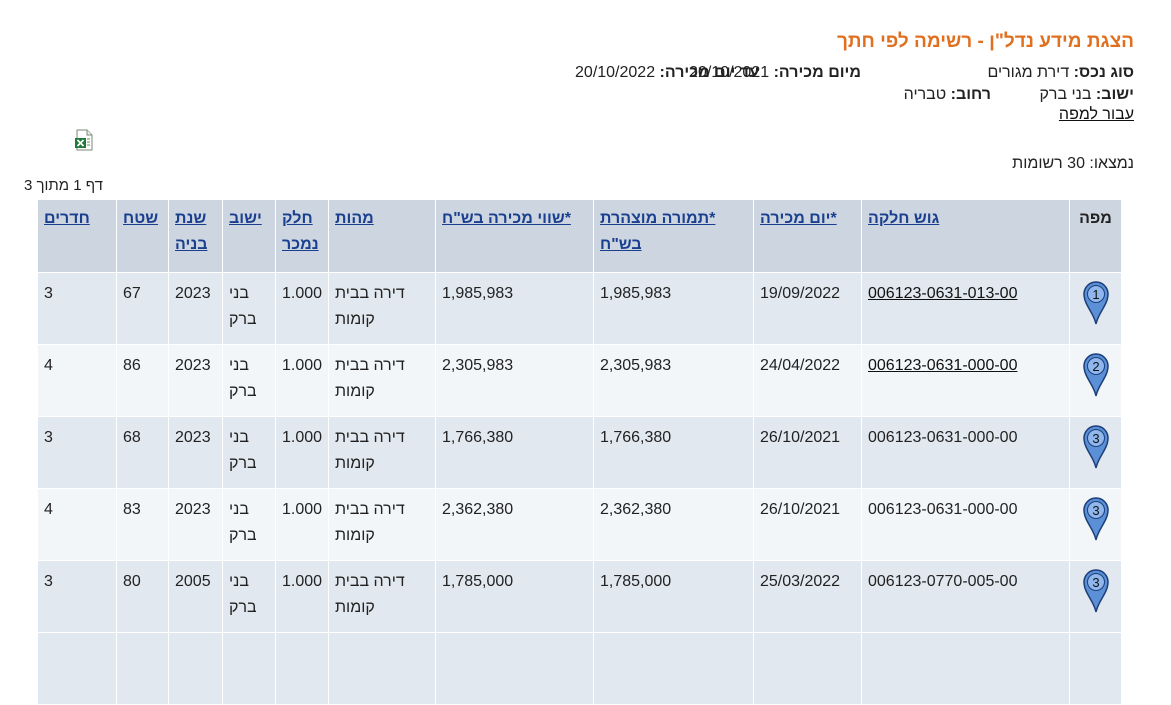  Describe the element at coordinates (249, 236) in the screenshot. I see `header-city: ישוב` at that location.